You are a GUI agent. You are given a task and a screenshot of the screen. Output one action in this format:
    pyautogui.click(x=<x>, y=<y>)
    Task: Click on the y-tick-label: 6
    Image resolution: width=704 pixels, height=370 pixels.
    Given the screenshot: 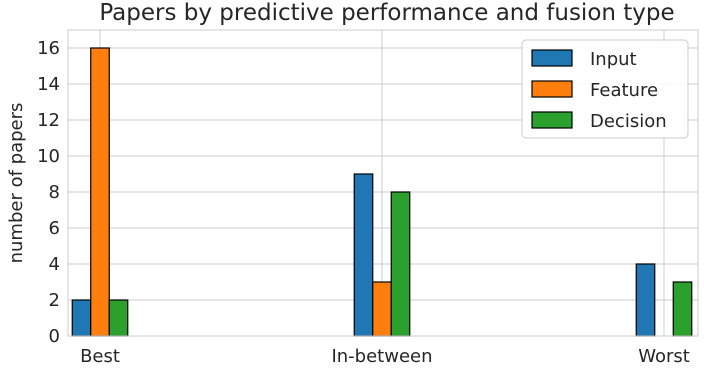 What is the action you would take?
    pyautogui.click(x=54, y=228)
    